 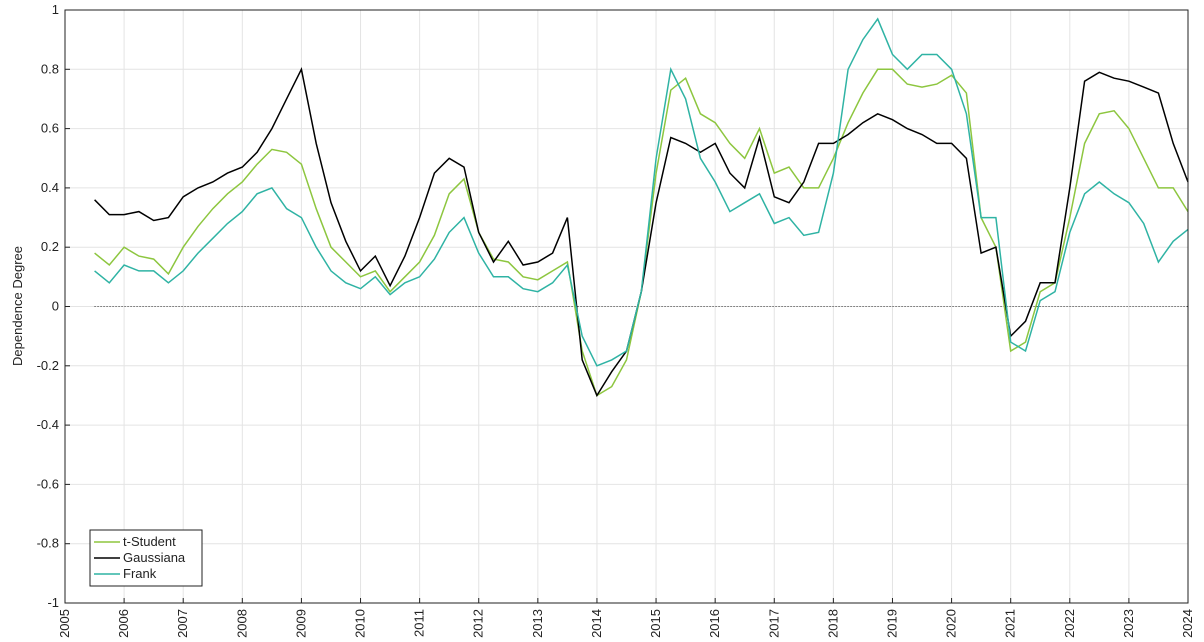 I want to click on y-tick-label: 0.8, so click(x=50, y=68).